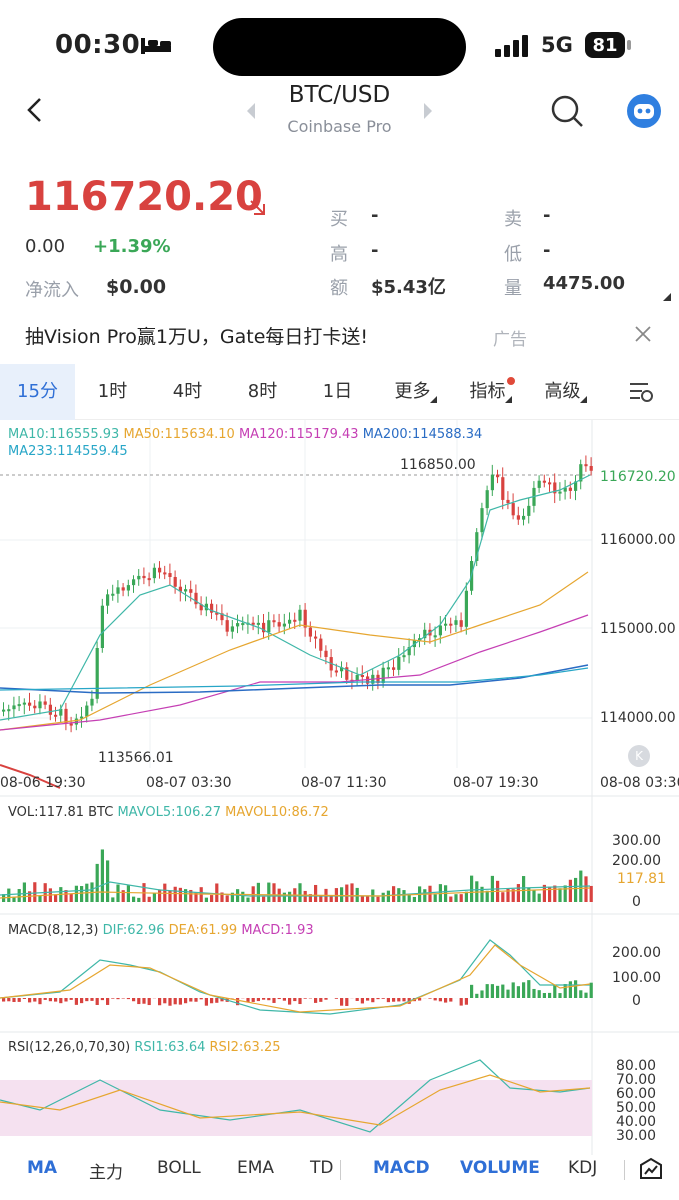 The width and height of the screenshot is (679, 1200). I want to click on promo-banner-text: 抽Vision Pro赢1万U，Gate每日打卡送!, so click(197, 337).